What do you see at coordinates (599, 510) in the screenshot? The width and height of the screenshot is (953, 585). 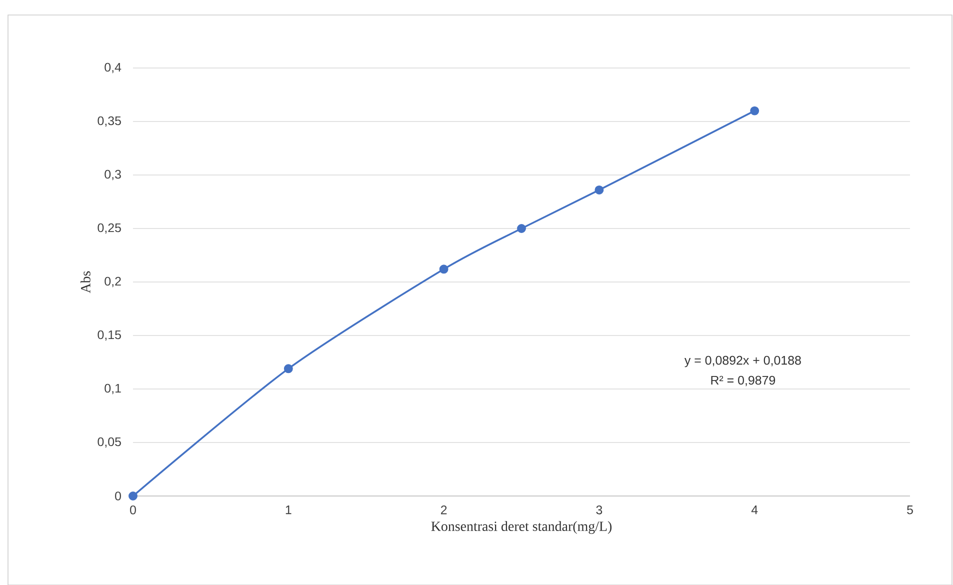 I see `x-tick-label: 3` at bounding box center [599, 510].